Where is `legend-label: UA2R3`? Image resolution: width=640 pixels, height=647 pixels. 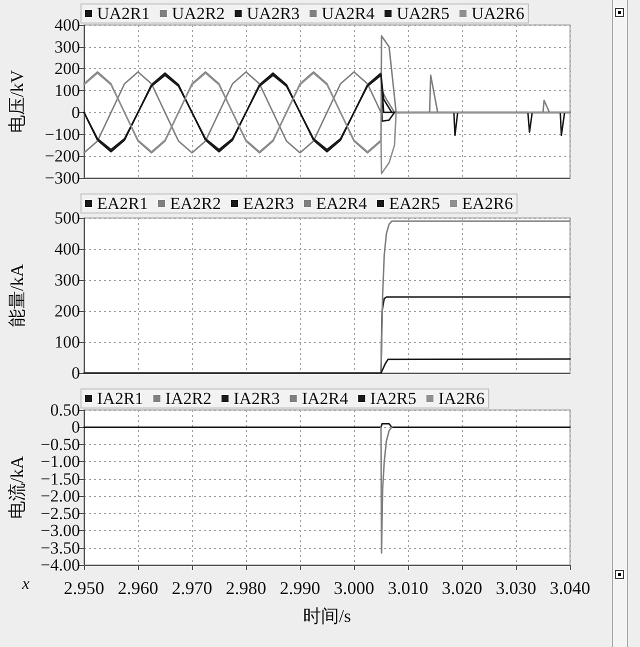 legend-label: UA2R3 is located at coordinates (273, 13).